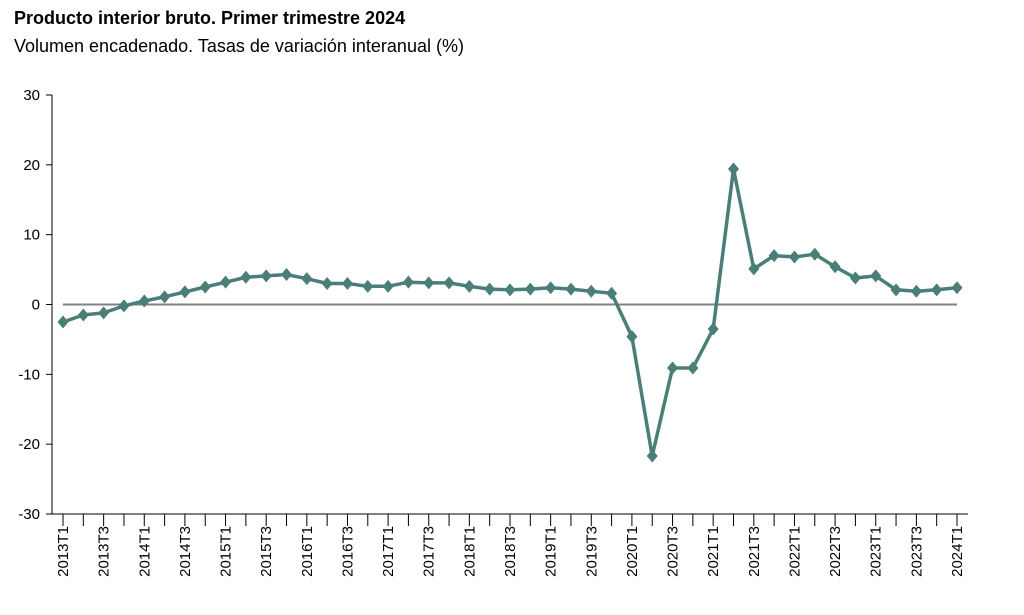 The width and height of the screenshot is (1024, 615). Describe the element at coordinates (835, 551) in the screenshot. I see `x-tick-label: 2022T3` at that location.